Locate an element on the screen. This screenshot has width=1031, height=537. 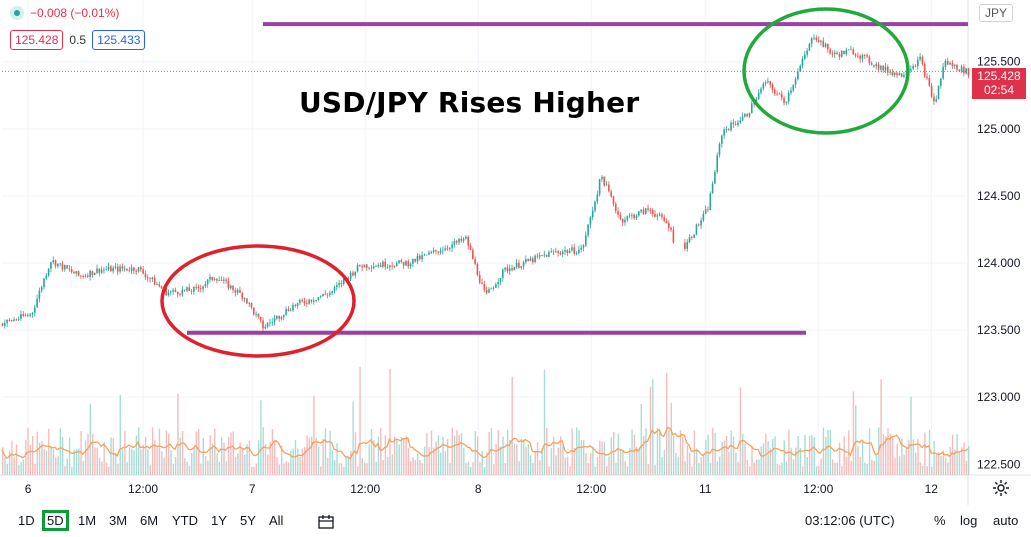
timeframe-all: All is located at coordinates (276, 520).